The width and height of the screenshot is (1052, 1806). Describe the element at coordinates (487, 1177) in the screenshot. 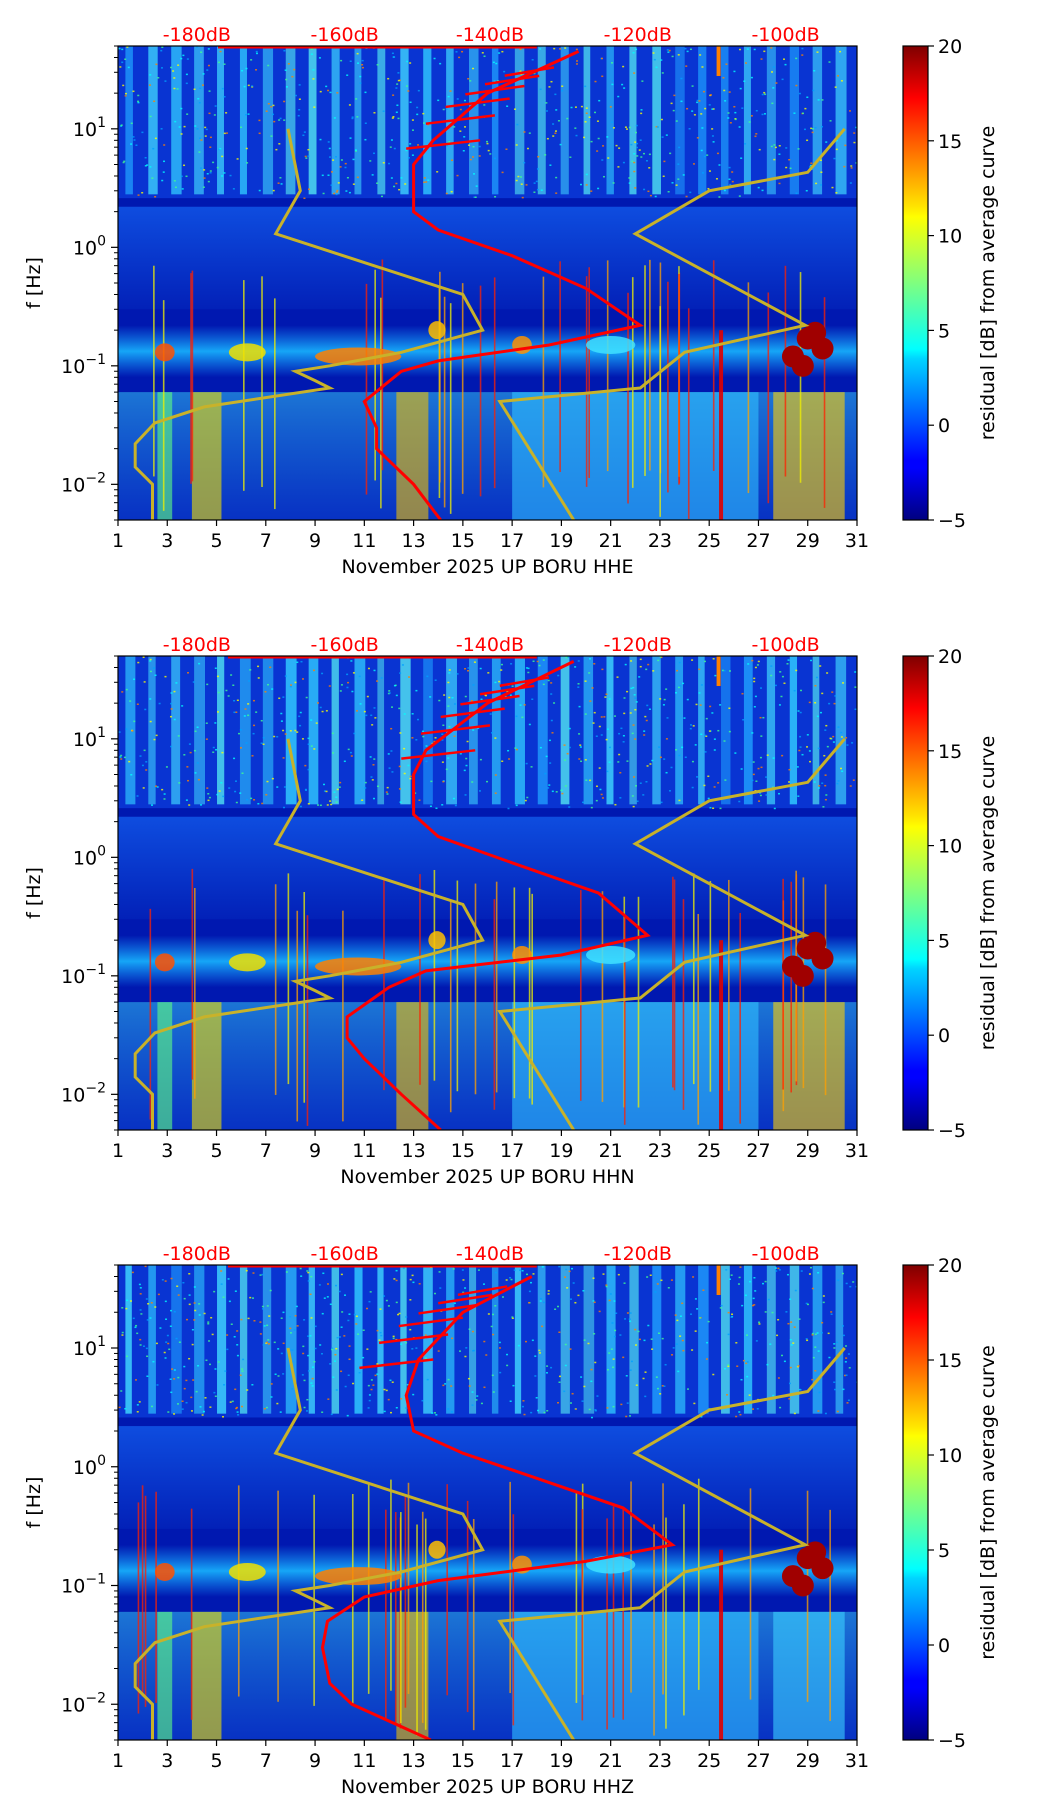

I see `x-axis-label: November 2025 UP BORU HHN` at that location.